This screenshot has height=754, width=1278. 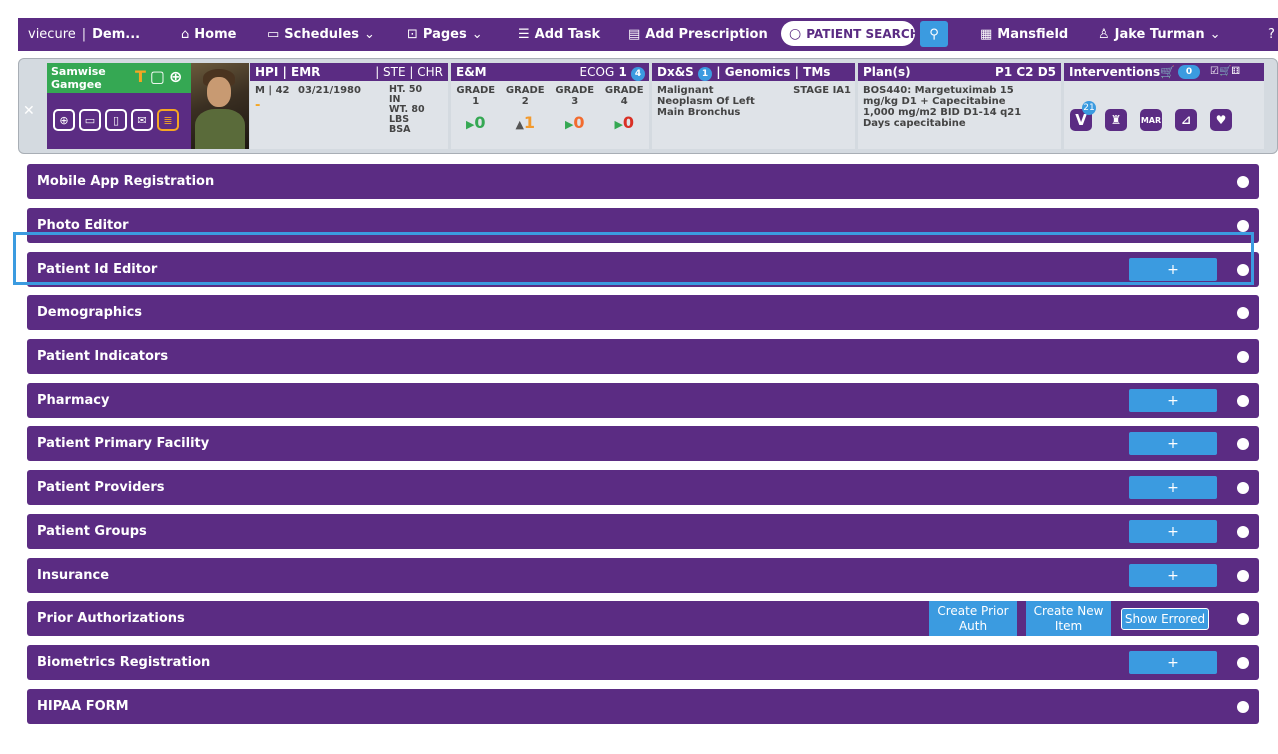 I want to click on hpi-header: HPI | EMR | STE | CHR, so click(x=349, y=72).